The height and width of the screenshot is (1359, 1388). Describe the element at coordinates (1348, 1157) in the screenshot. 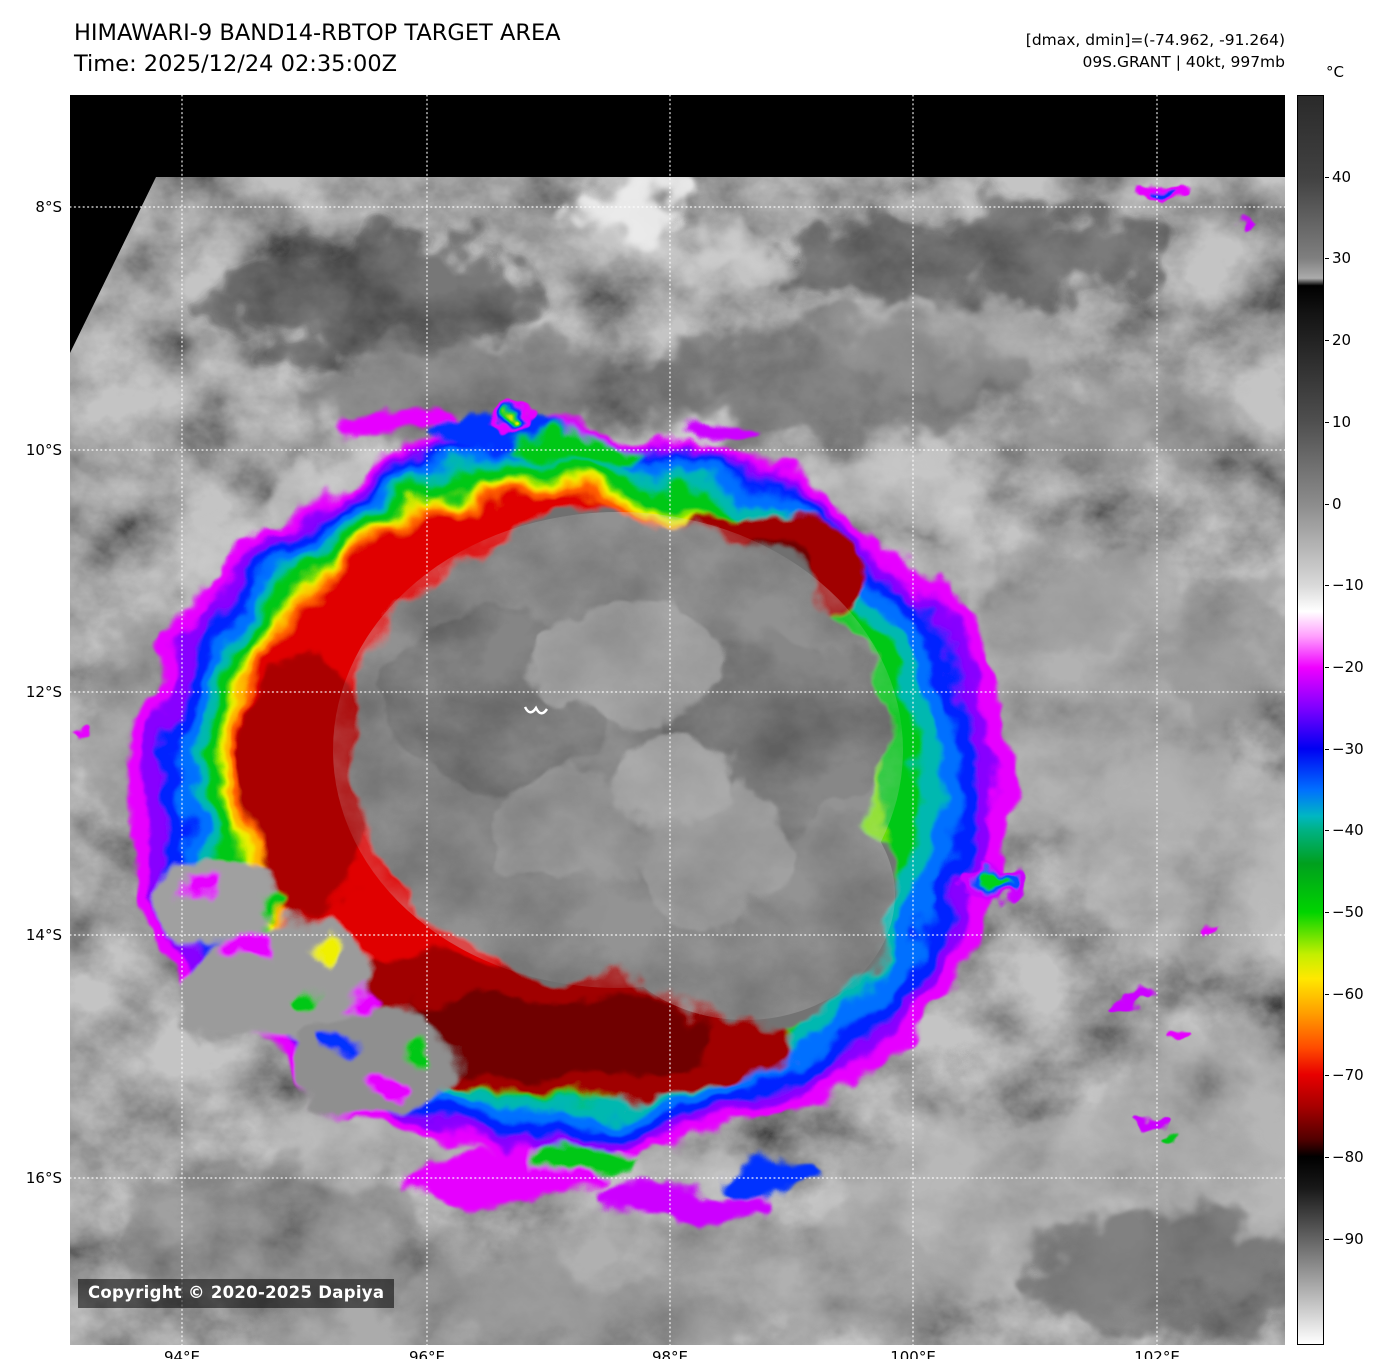

I see `colorbar-tick-label: −80` at that location.